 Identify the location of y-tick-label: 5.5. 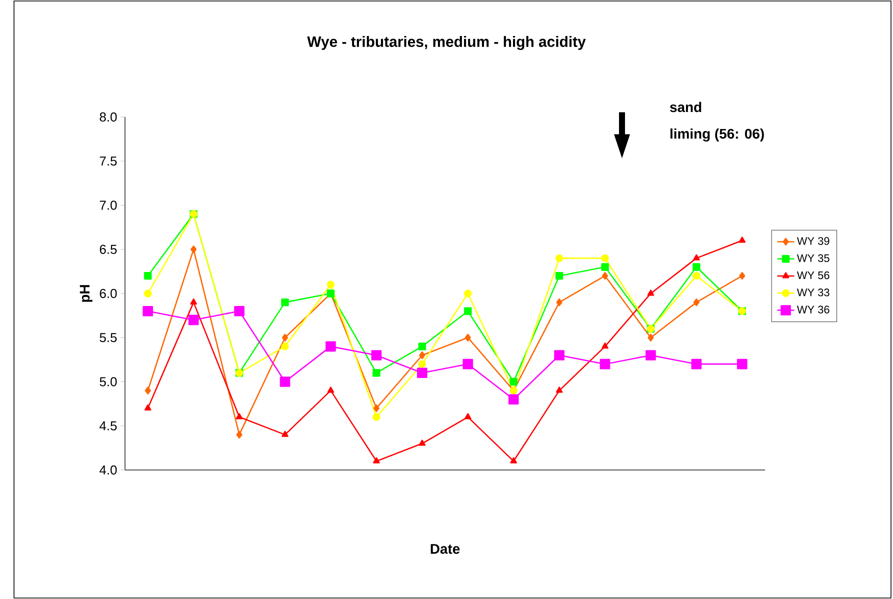
(108, 337).